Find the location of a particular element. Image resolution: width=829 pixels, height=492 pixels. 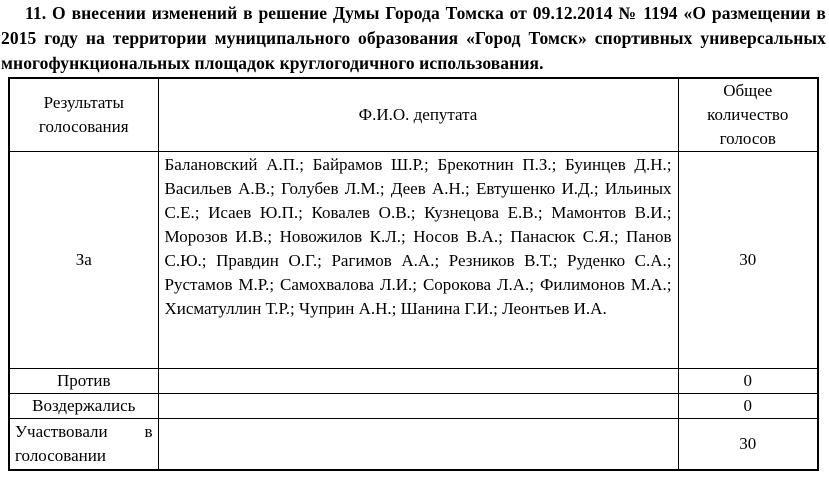

deputies-list-vozderzhalis is located at coordinates (418, 406).